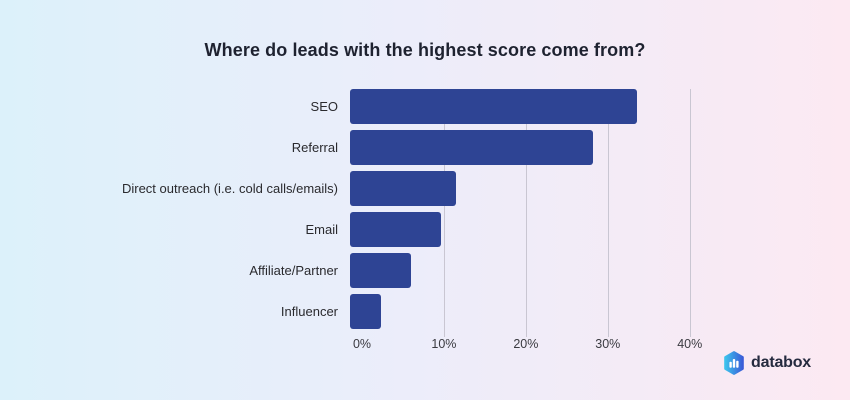  Describe the element at coordinates (362, 344) in the screenshot. I see `x-tick-label: 0%` at that location.